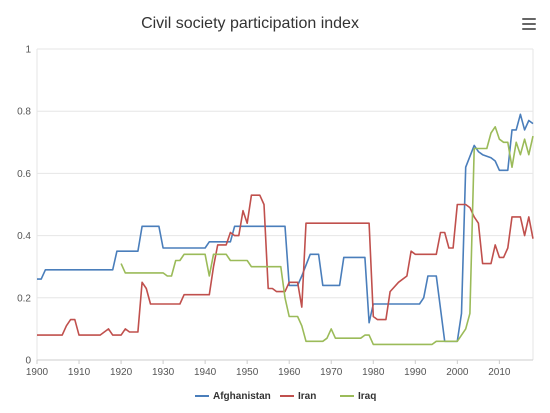 The image size is (550, 413). Describe the element at coordinates (242, 396) in the screenshot. I see `legend-label: Afghanistan` at that location.